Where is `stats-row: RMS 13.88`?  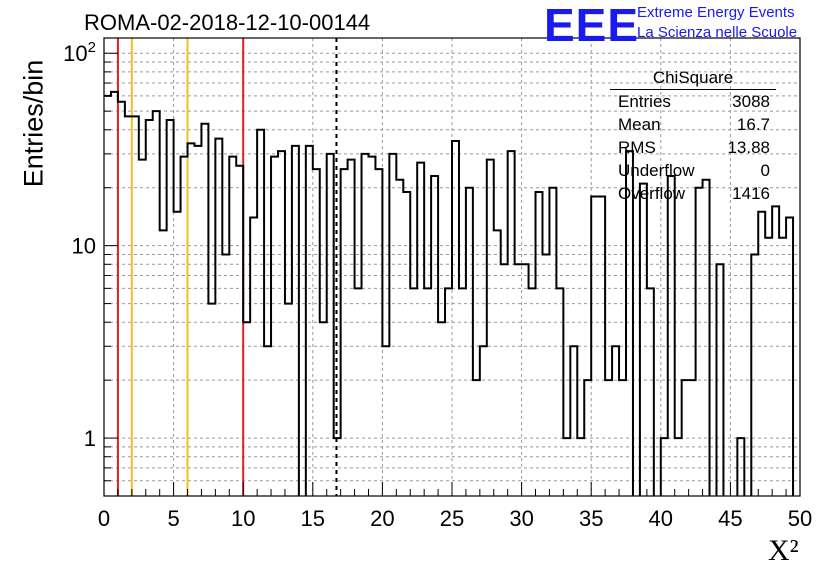
stats-row: RMS 13.88 is located at coordinates (693, 147).